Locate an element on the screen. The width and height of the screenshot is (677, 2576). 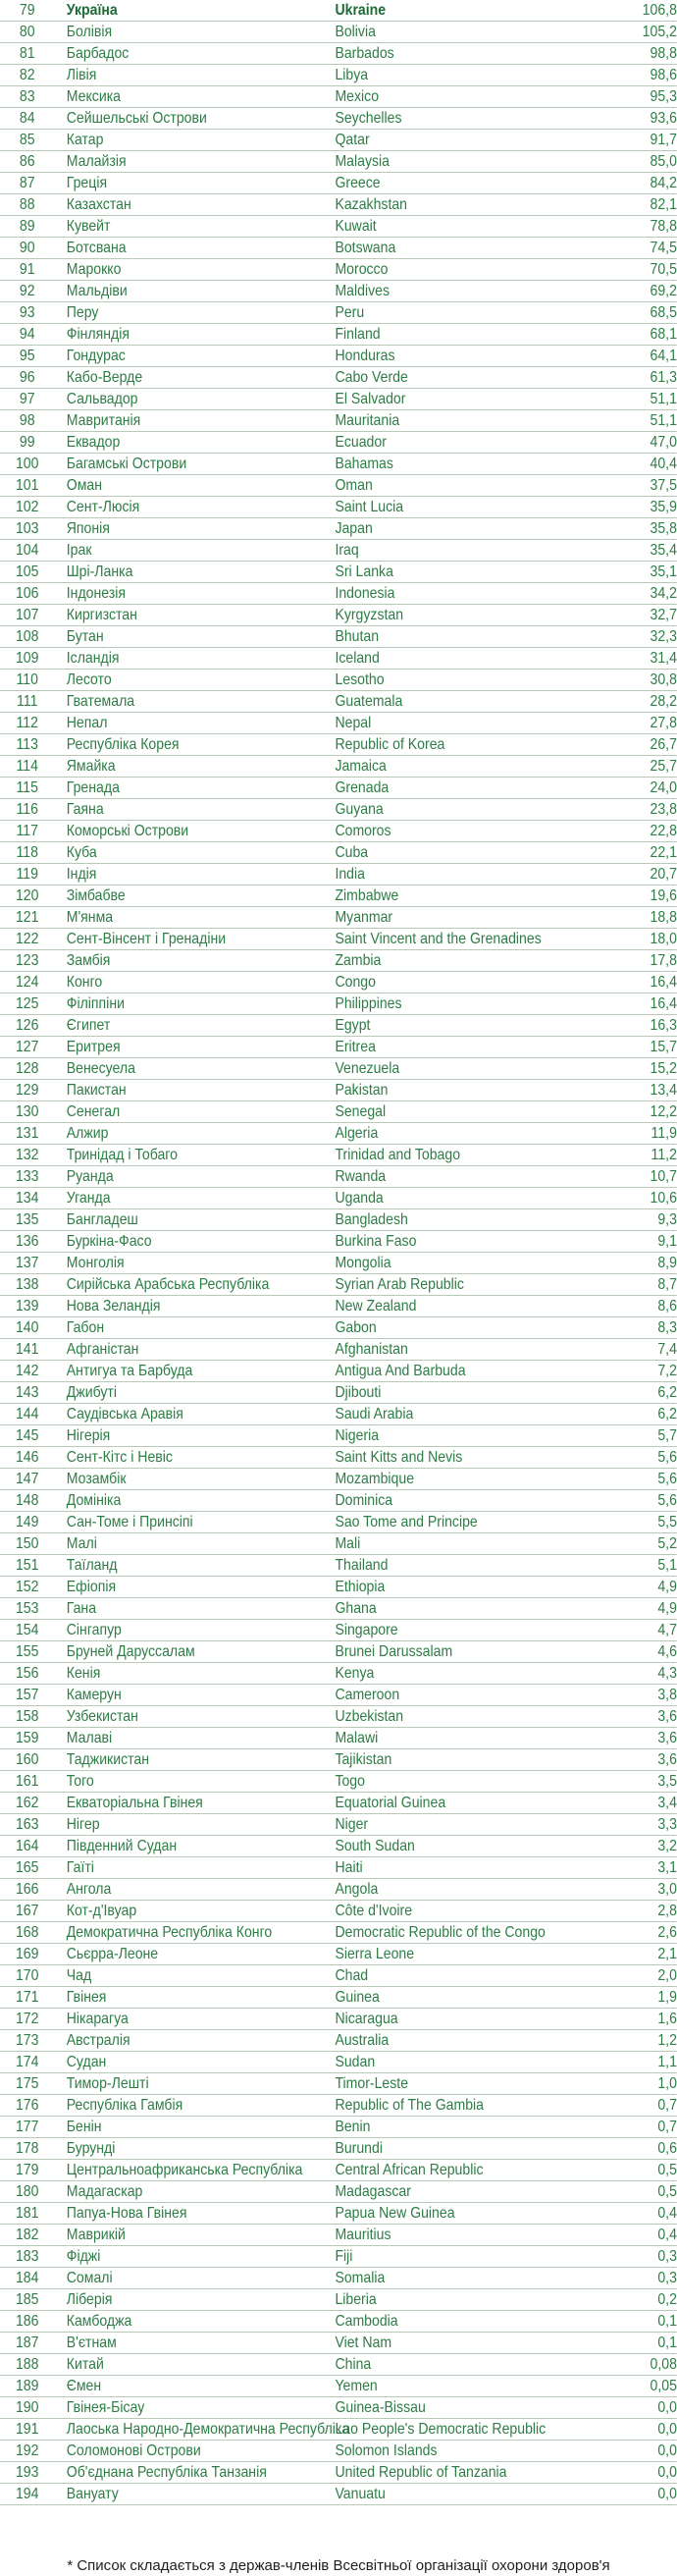
rank-cell: 120 is located at coordinates (27, 895).